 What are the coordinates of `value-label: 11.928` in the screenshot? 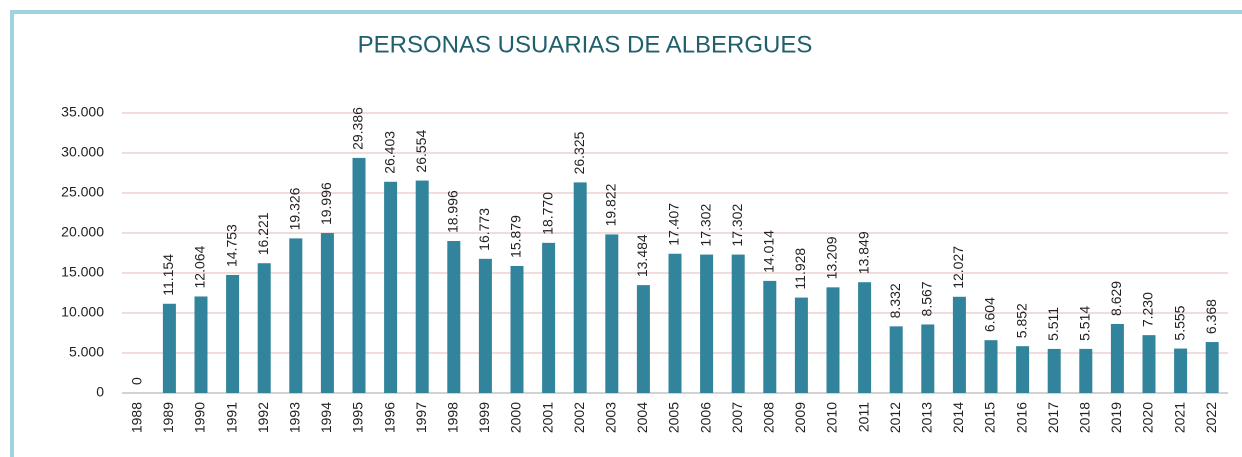 It's located at (800, 269).